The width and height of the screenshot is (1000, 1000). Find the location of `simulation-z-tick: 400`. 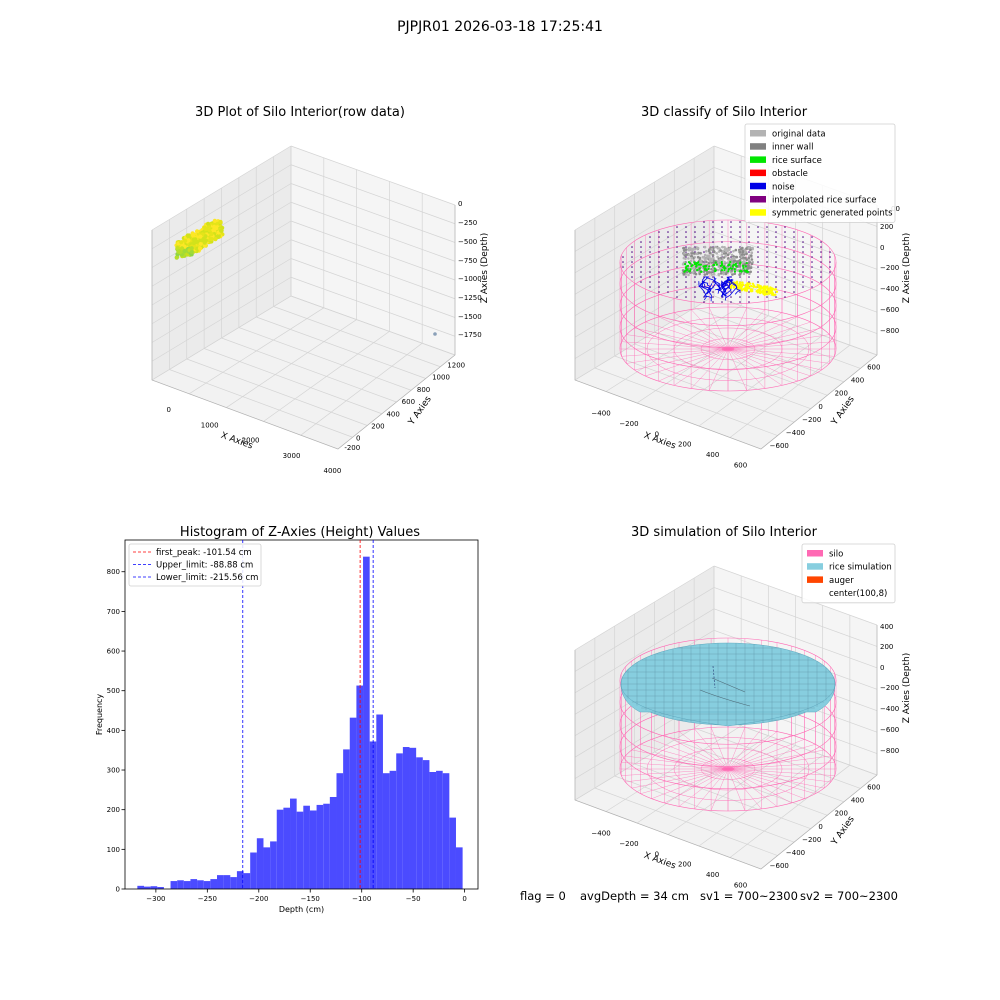

simulation-z-tick: 400 is located at coordinates (886, 627).